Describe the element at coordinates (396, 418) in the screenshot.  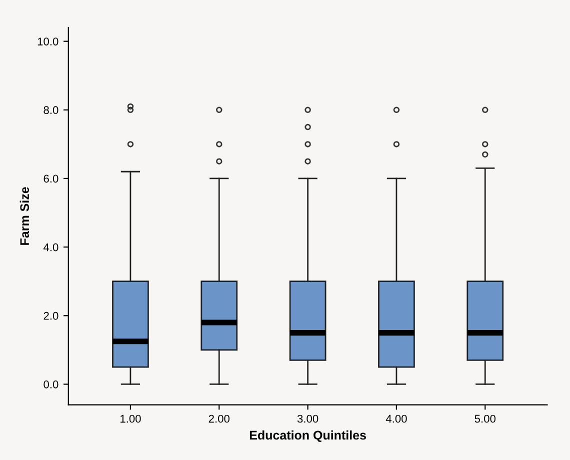
I see `x-tick-label: 4.00` at that location.